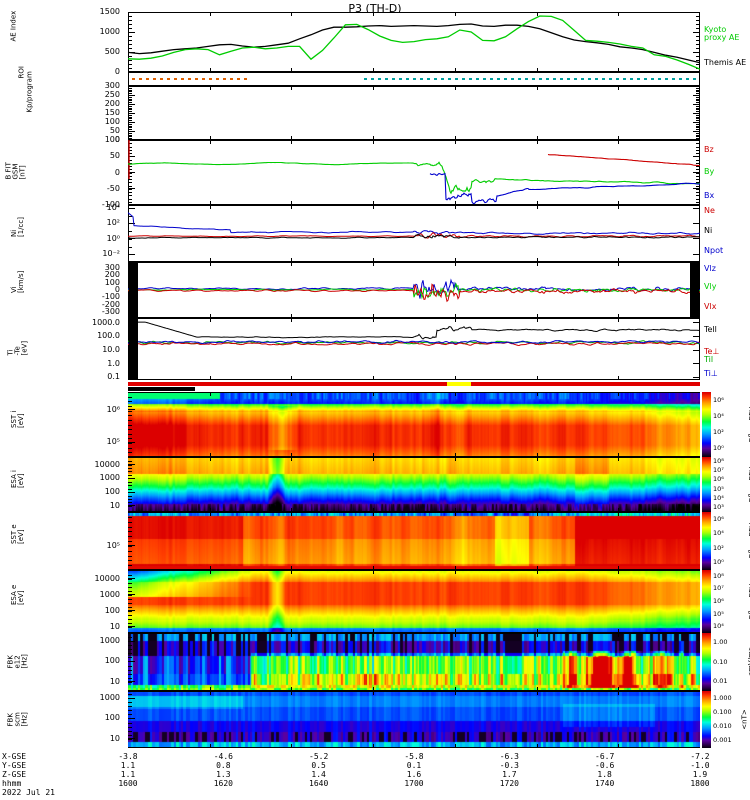 Image resolution: width=750 pixels, height=800 pixels. Describe the element at coordinates (374, 514) in the screenshot. I see `sst-electron-xtick` at that location.